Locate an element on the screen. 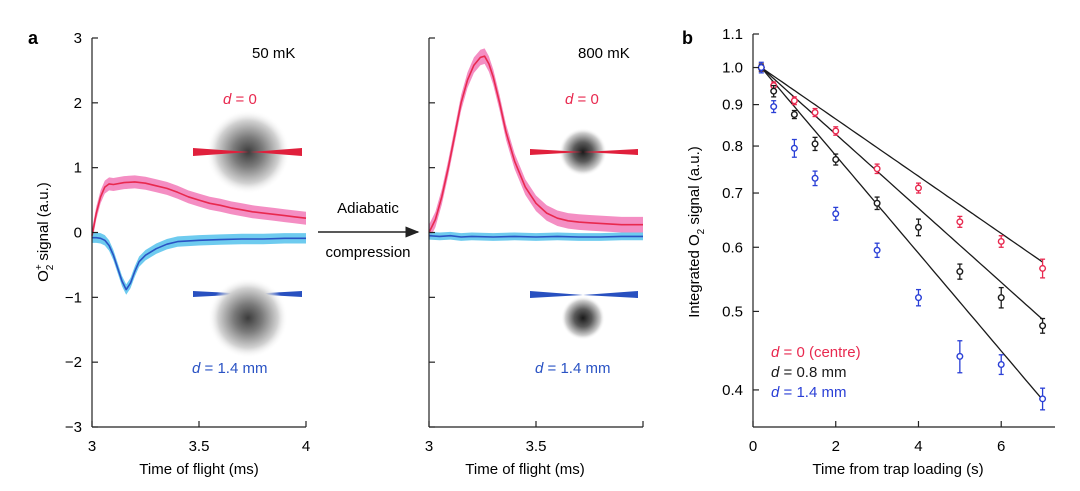  a-left-ylabel: O+2 signal (a.u.) is located at coordinates (45, 232).